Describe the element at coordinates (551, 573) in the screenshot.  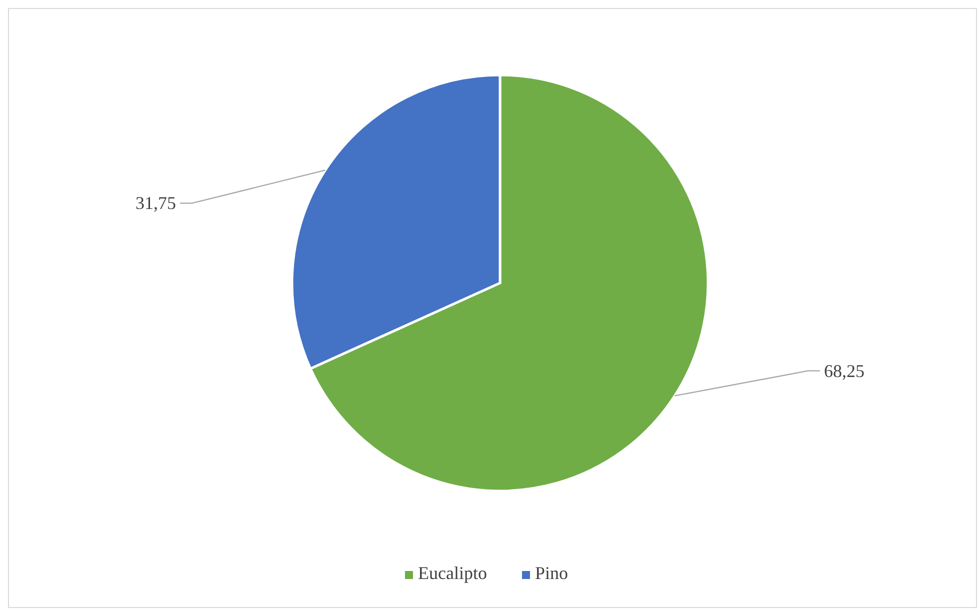
I see `legend-label: Pino` at that location.